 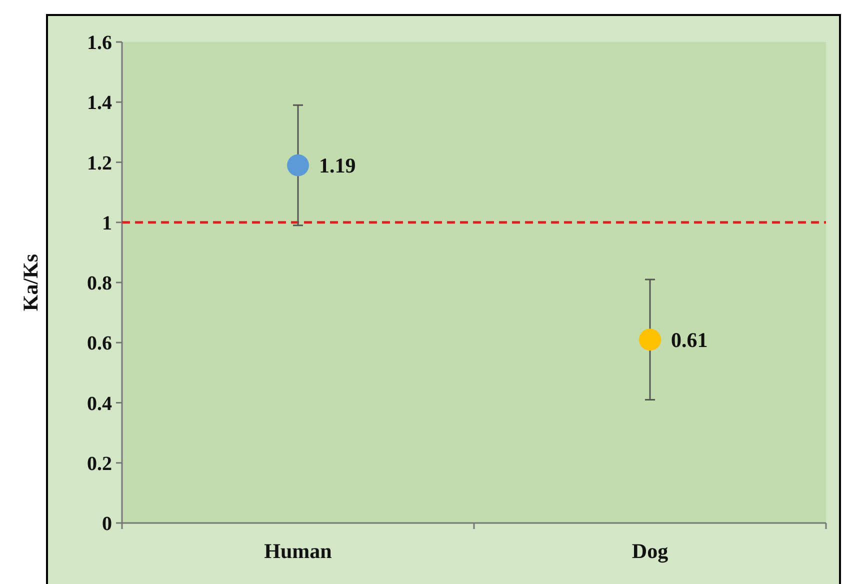 I want to click on y-tick-label: 0, so click(x=107, y=524).